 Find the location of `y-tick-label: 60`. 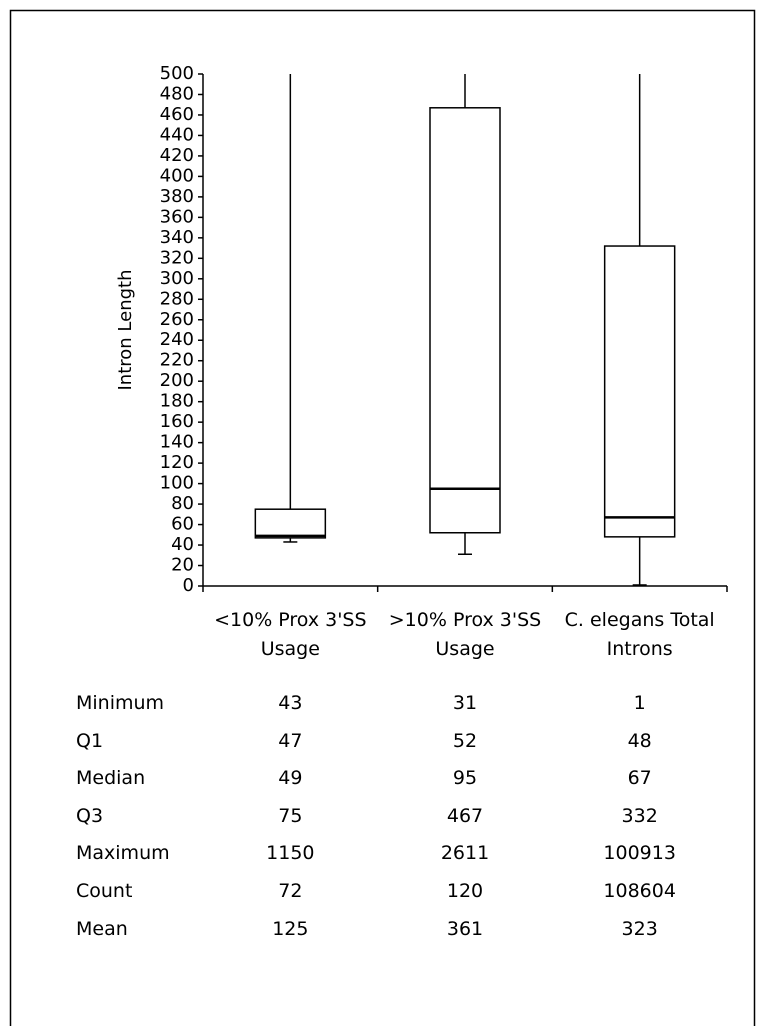

y-tick-label: 60 is located at coordinates (182, 524).